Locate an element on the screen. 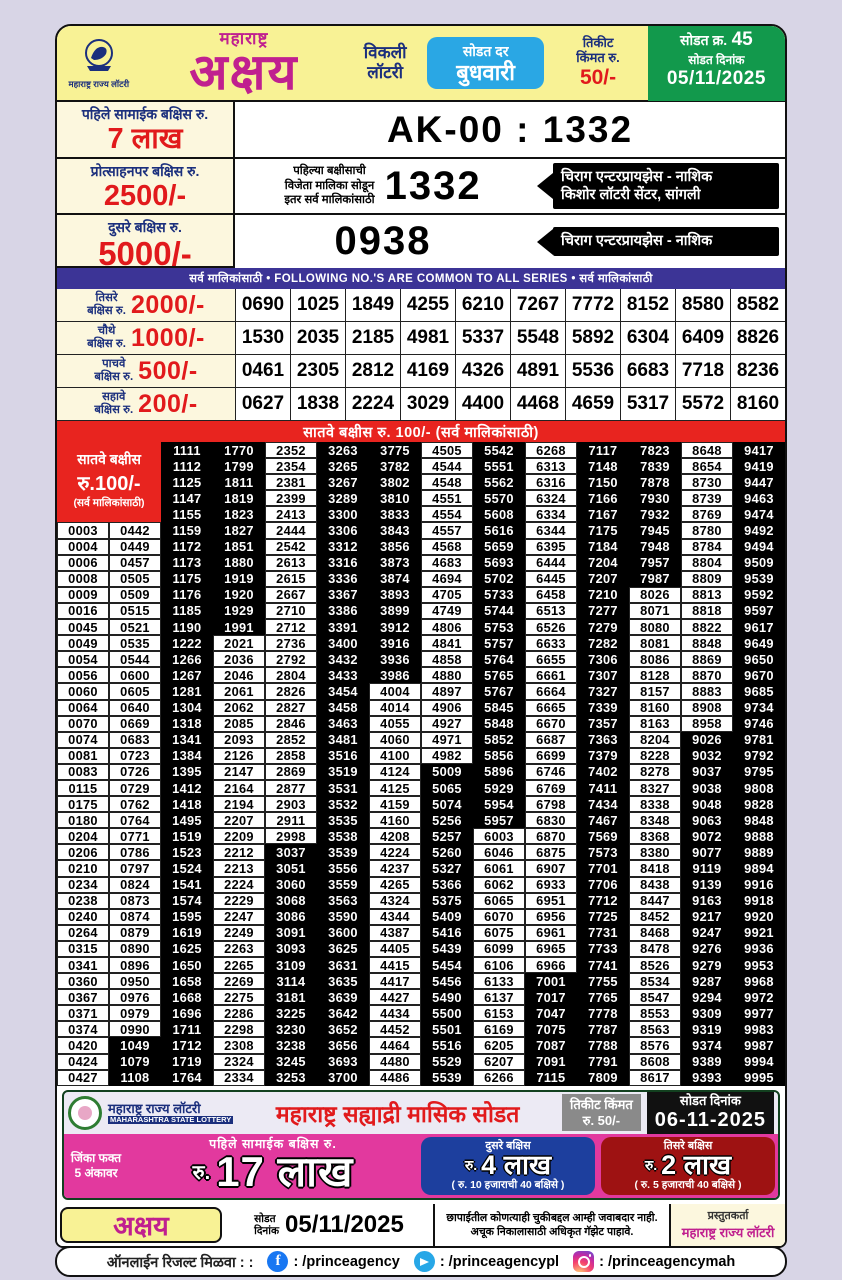 The width and height of the screenshot is (842, 1280). lottery-number: 6061 is located at coordinates (499, 868).